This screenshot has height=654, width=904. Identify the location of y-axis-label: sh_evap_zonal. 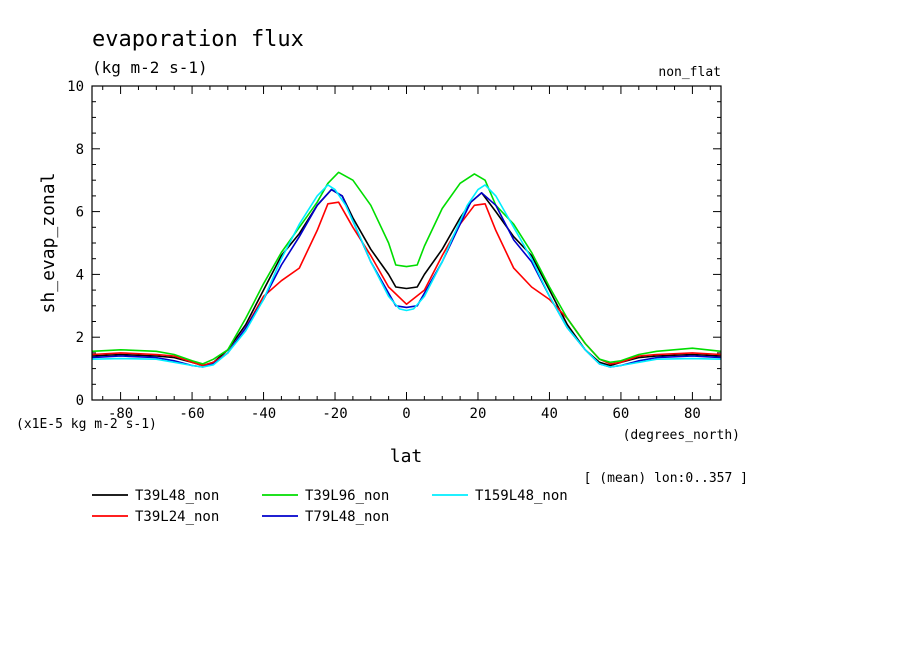
(48, 243).